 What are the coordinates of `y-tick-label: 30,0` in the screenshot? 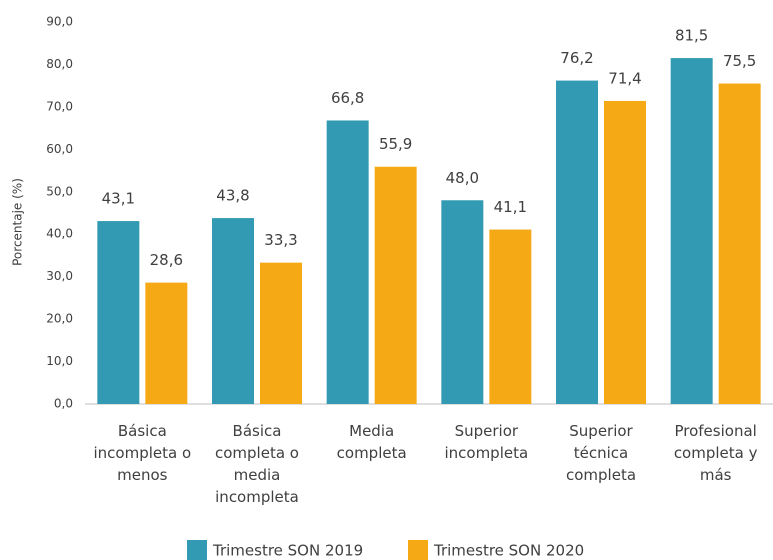 It's located at (59, 276).